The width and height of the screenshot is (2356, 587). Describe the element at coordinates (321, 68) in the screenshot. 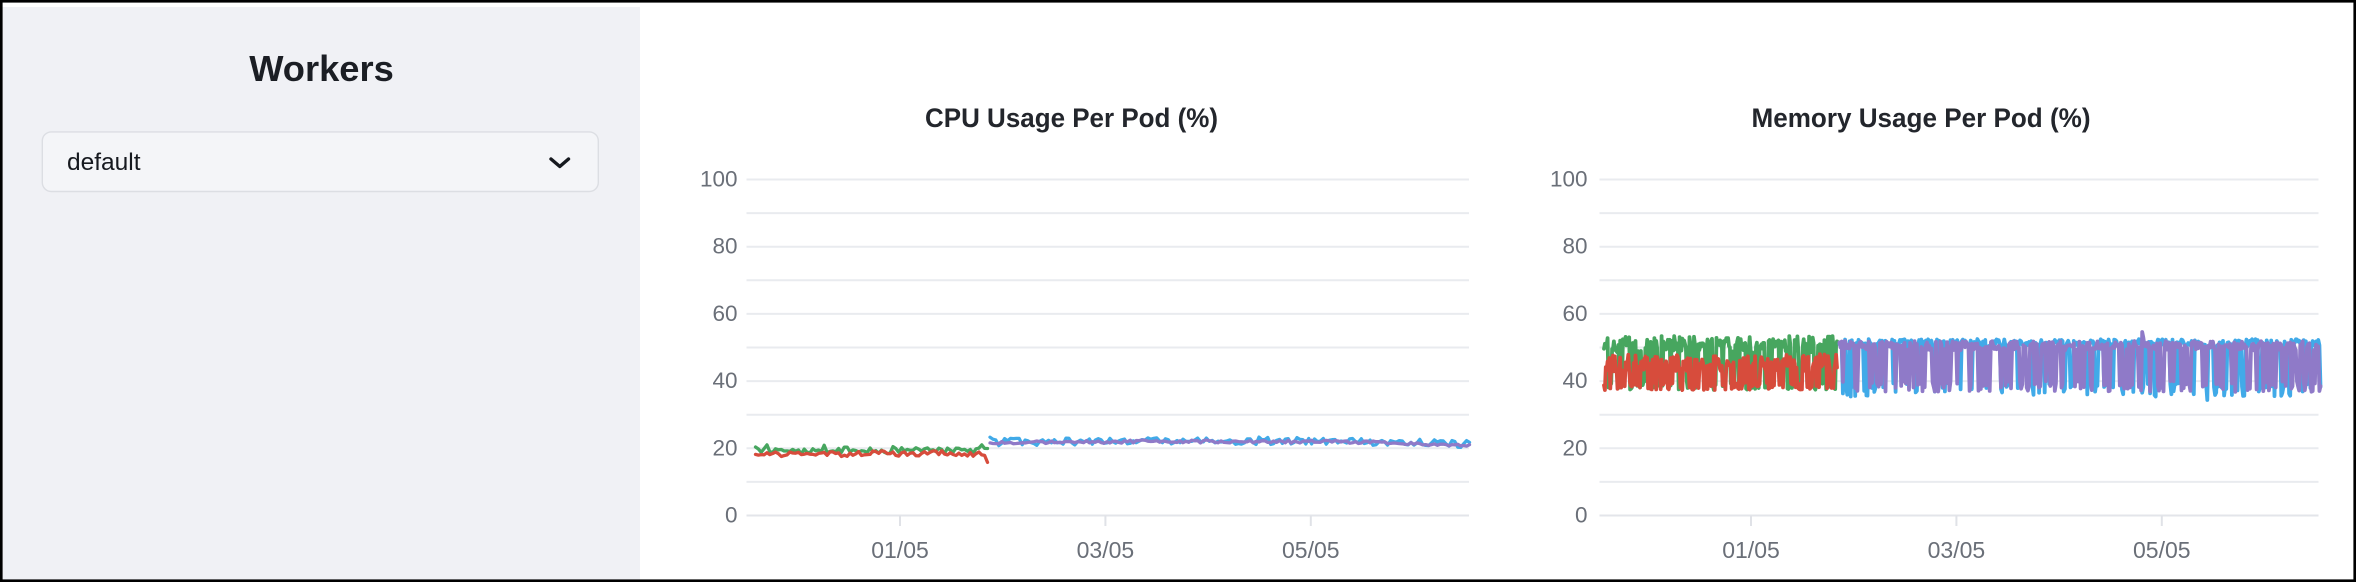

I see `svg-text: Workers` at that location.